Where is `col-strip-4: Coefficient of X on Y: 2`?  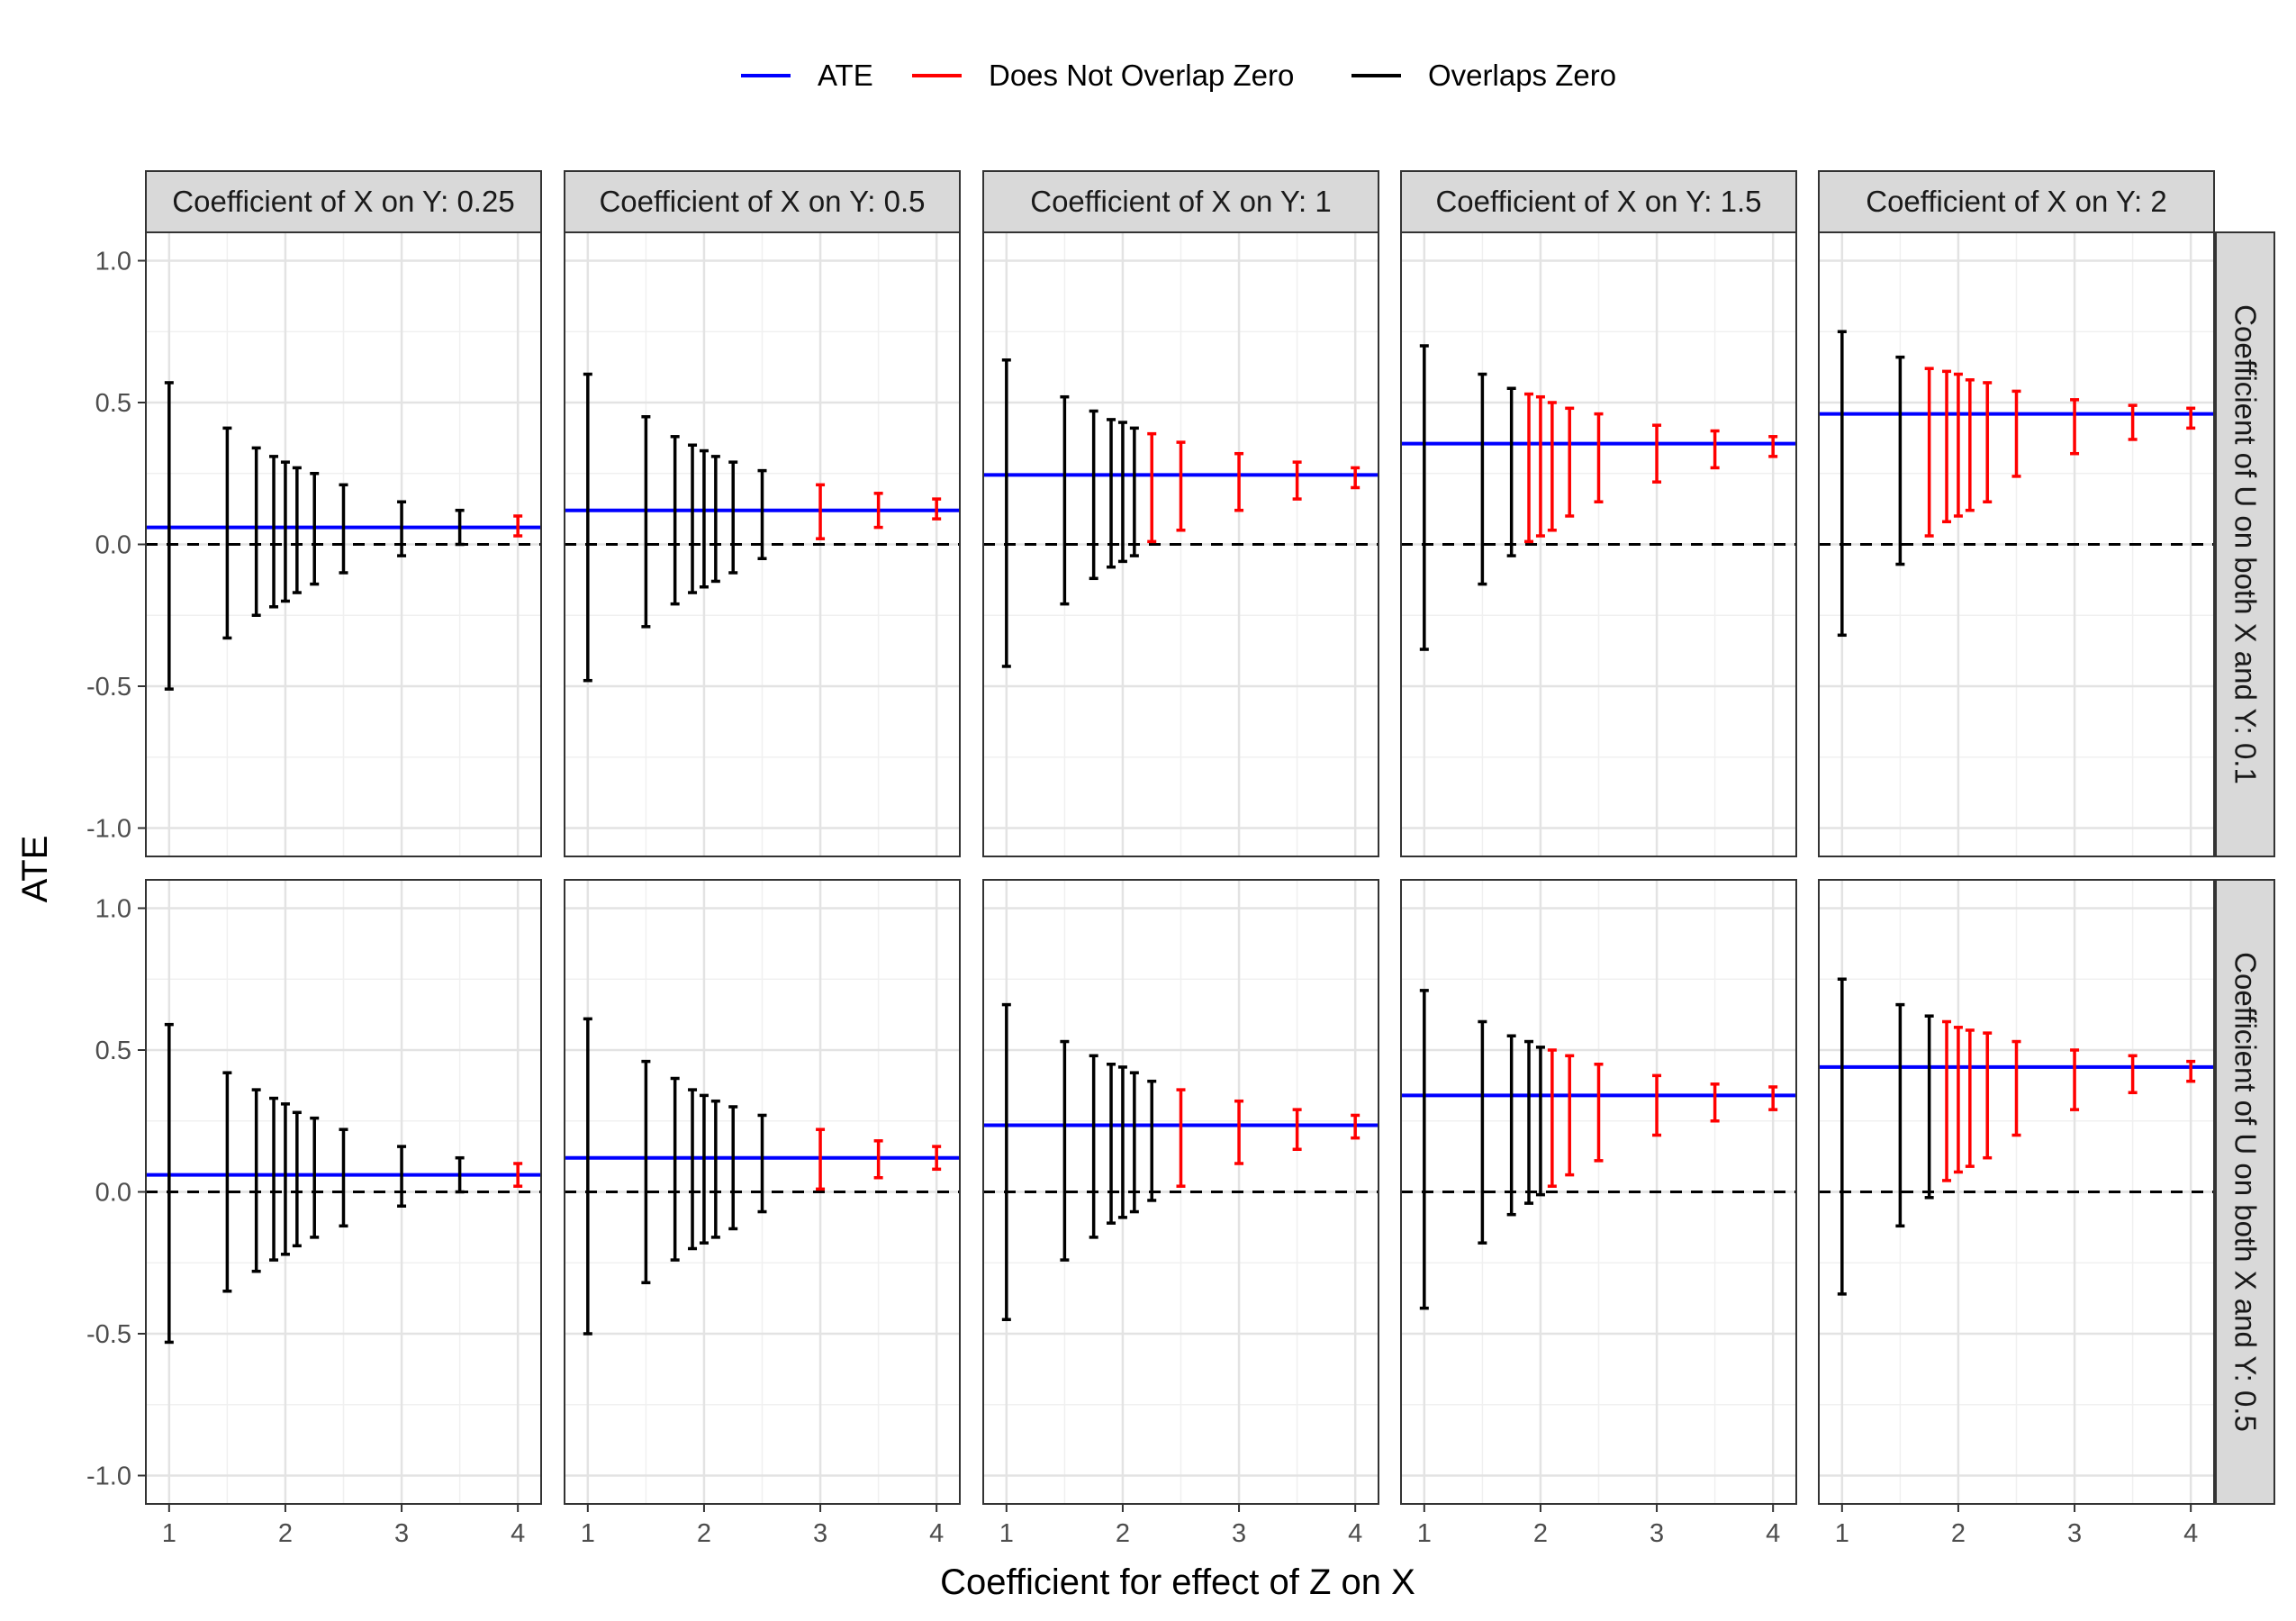
col-strip-4: Coefficient of X on Y: 2 is located at coordinates (2017, 201).